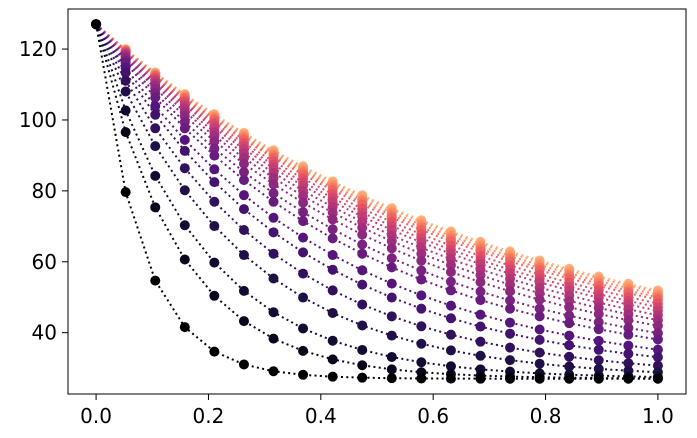 Image resolution: width=697 pixels, height=438 pixels. I want to click on y-tick-label: 40, so click(44, 333).